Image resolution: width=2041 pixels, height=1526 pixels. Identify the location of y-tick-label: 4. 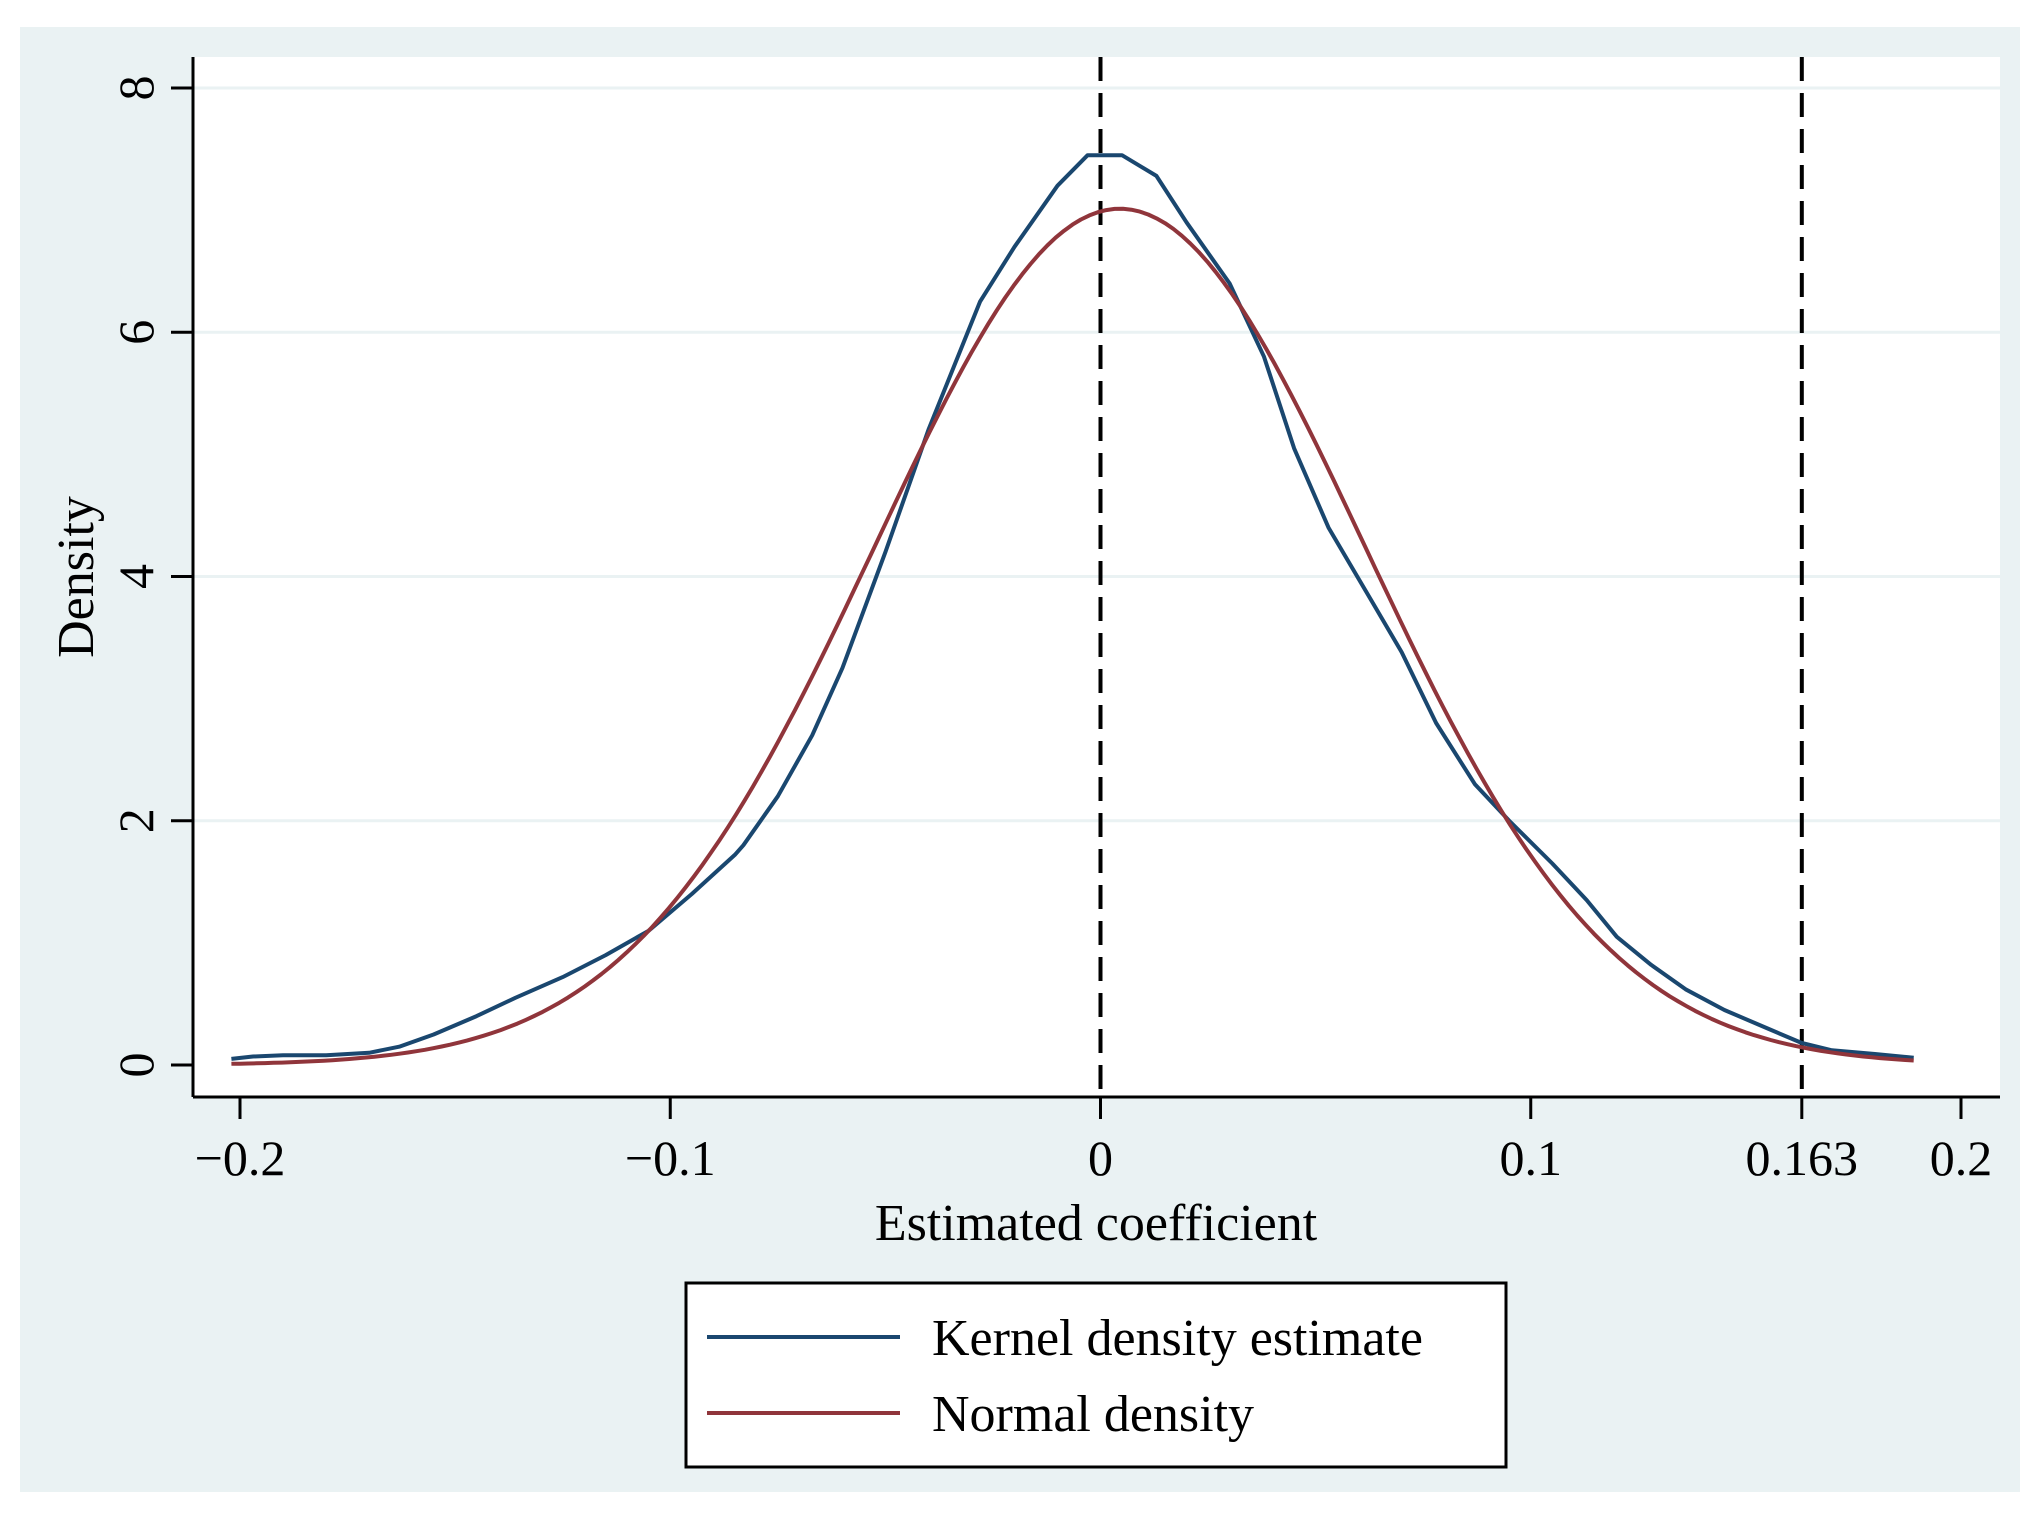
(136, 576).